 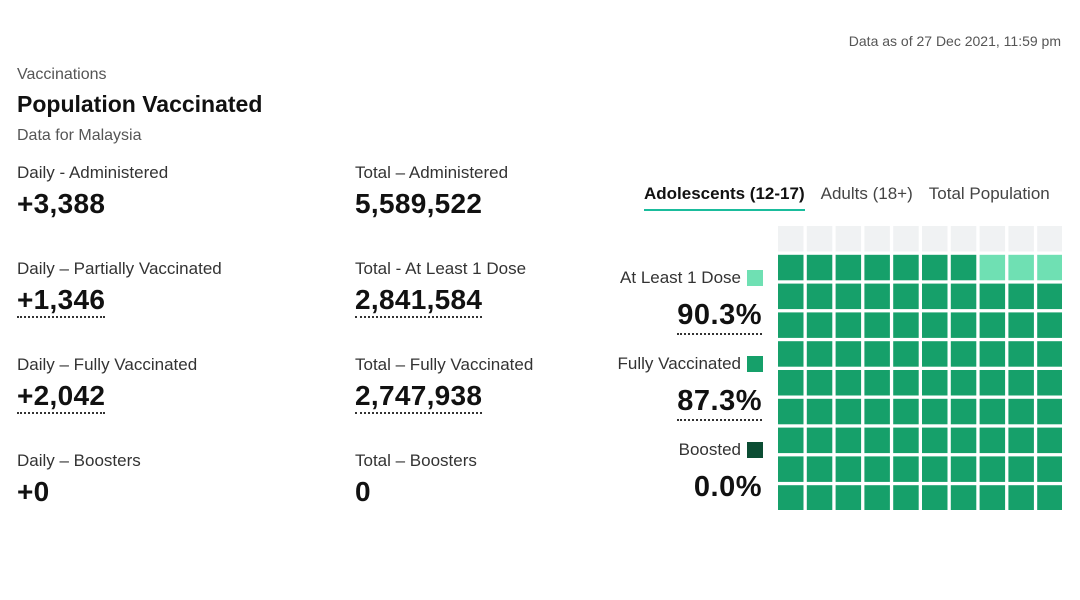 What do you see at coordinates (363, 491) in the screenshot?
I see `stat-value: 0` at bounding box center [363, 491].